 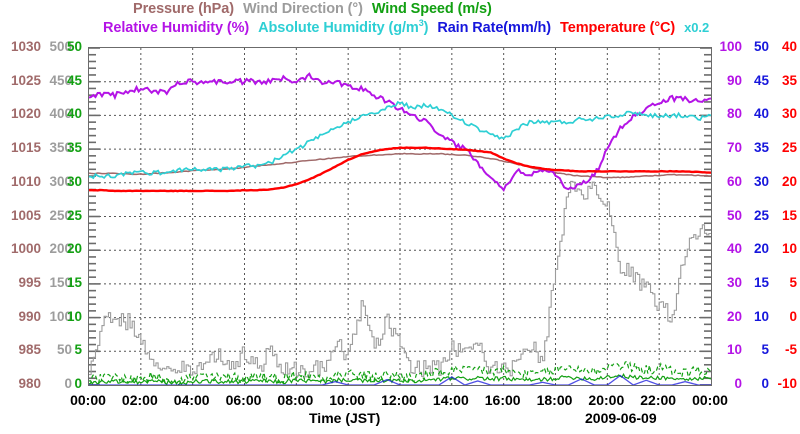 What do you see at coordinates (29, 350) in the screenshot?
I see `pressure-tick: 985` at bounding box center [29, 350].